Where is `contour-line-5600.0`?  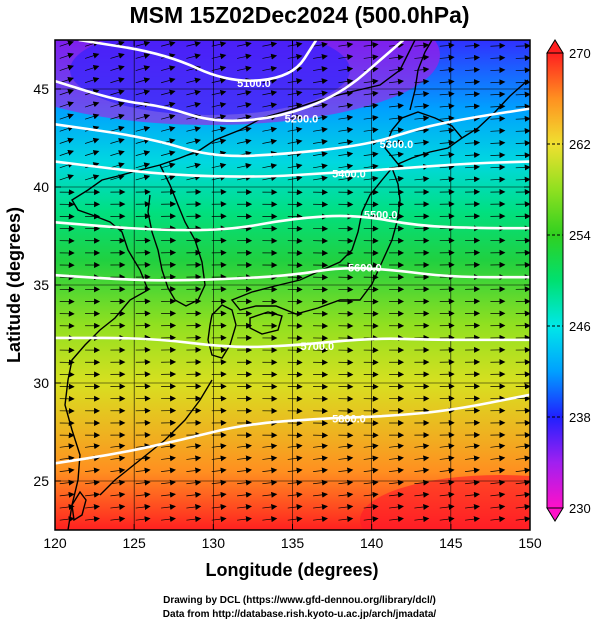 contour-line-5600.0 is located at coordinates (292, 274).